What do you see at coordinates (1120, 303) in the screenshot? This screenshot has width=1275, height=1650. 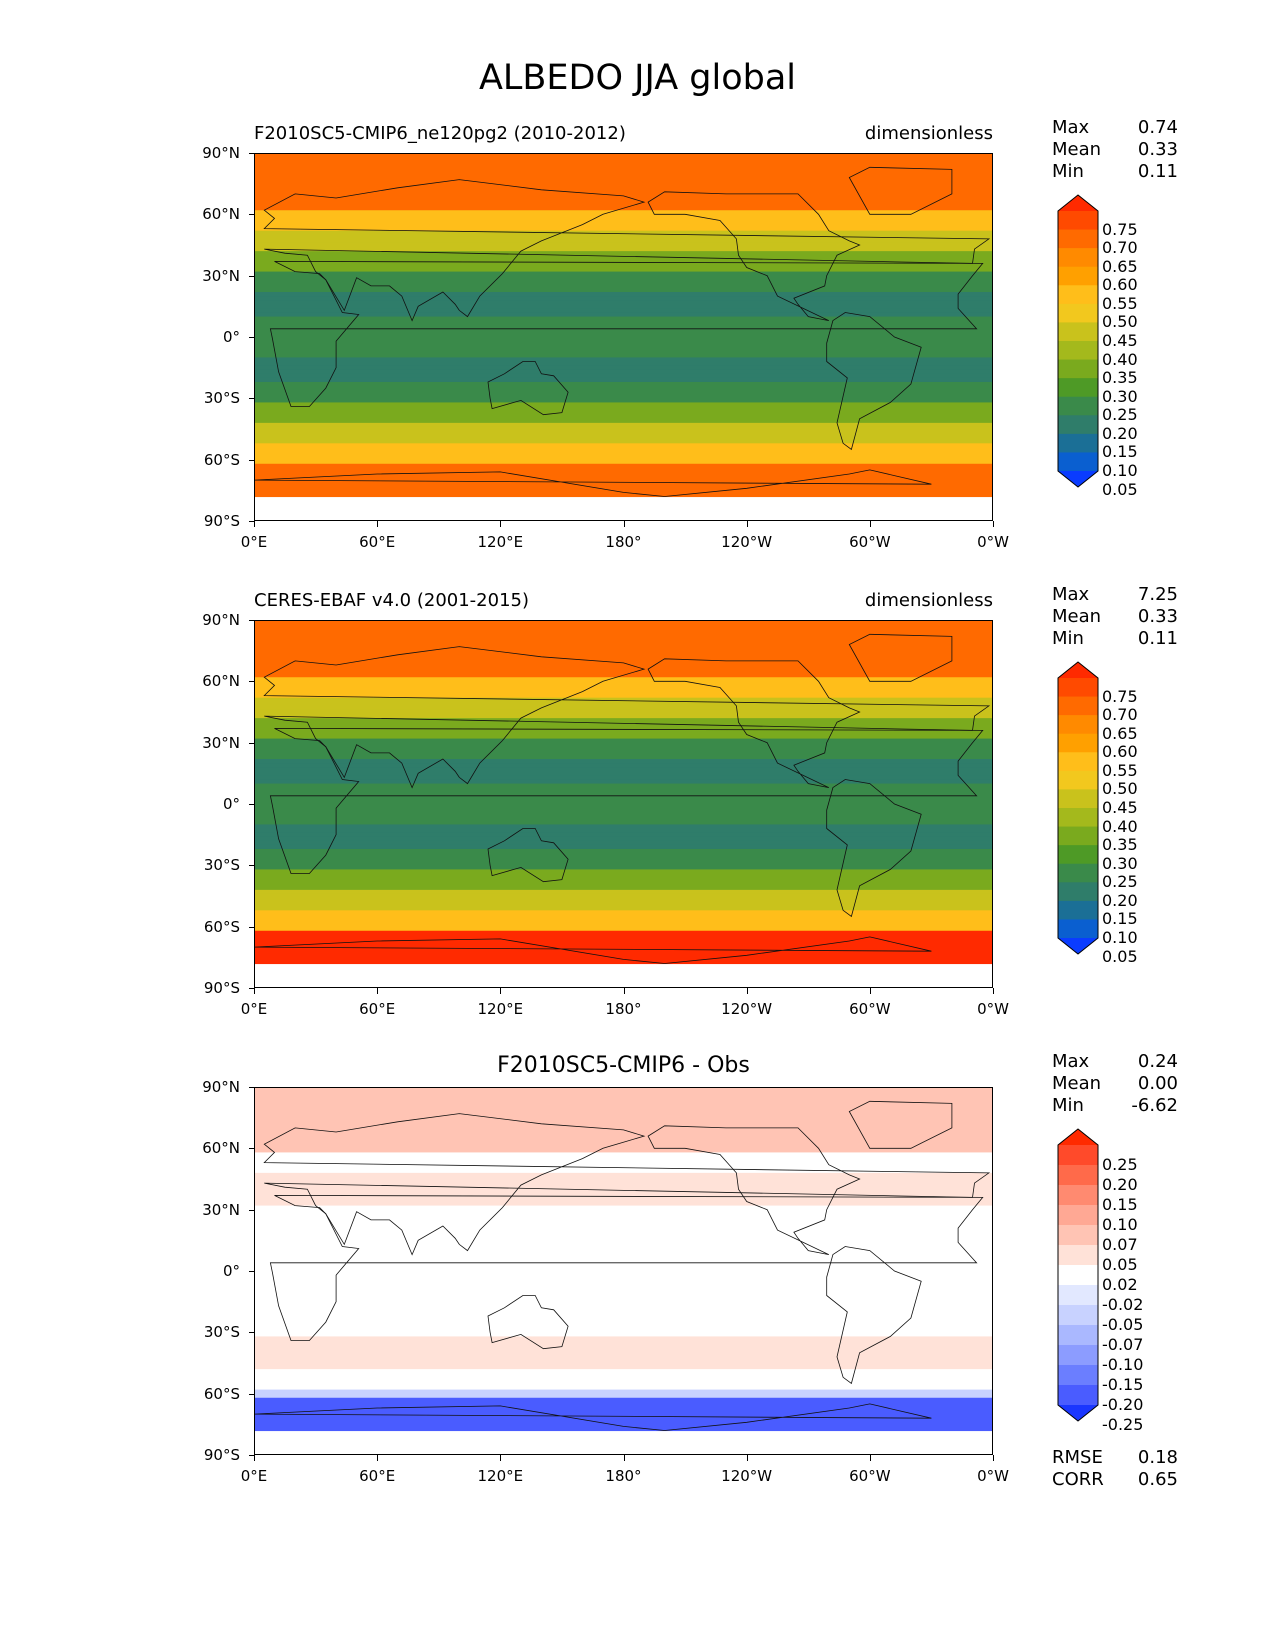 I see `colorbar-tick-label: 0.55` at bounding box center [1120, 303].